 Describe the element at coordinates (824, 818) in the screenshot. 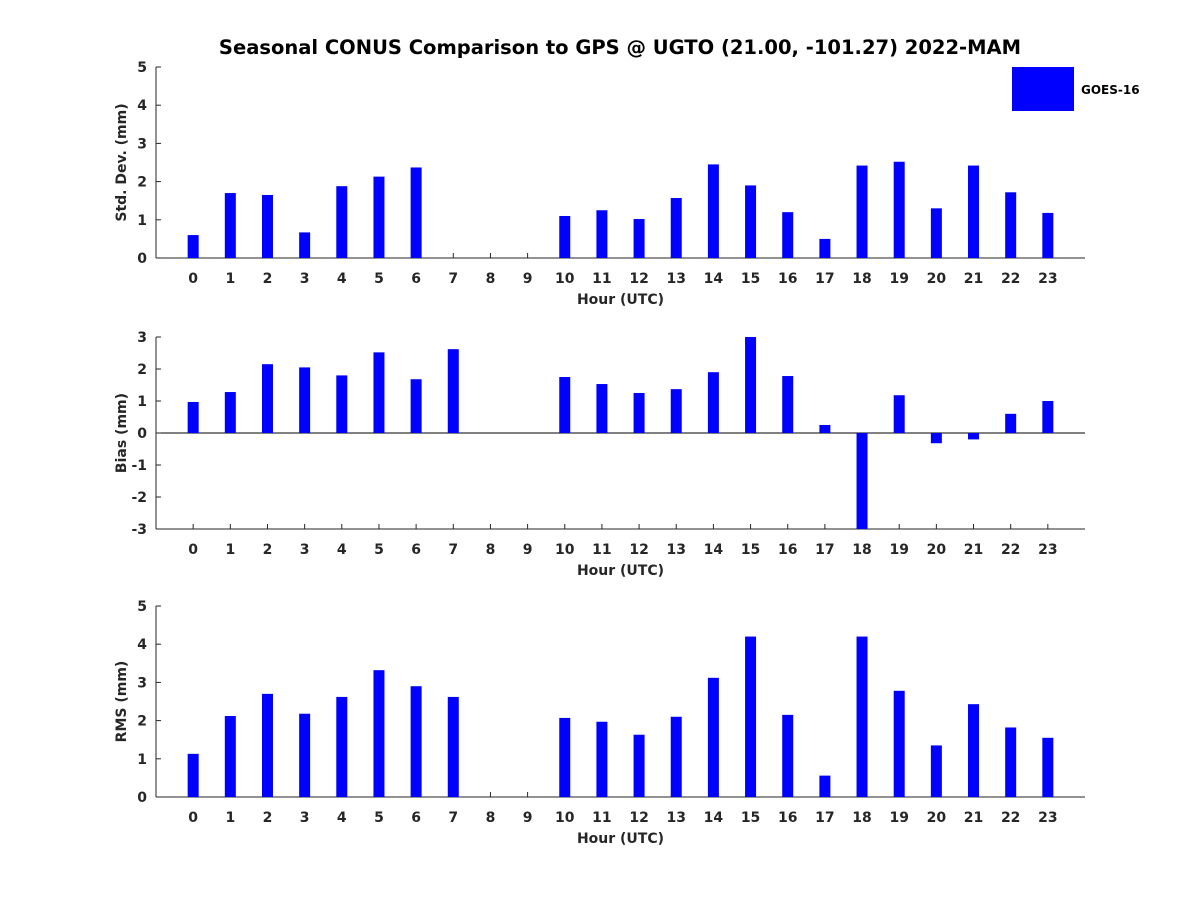

I see `x-tick-label: 17` at that location.